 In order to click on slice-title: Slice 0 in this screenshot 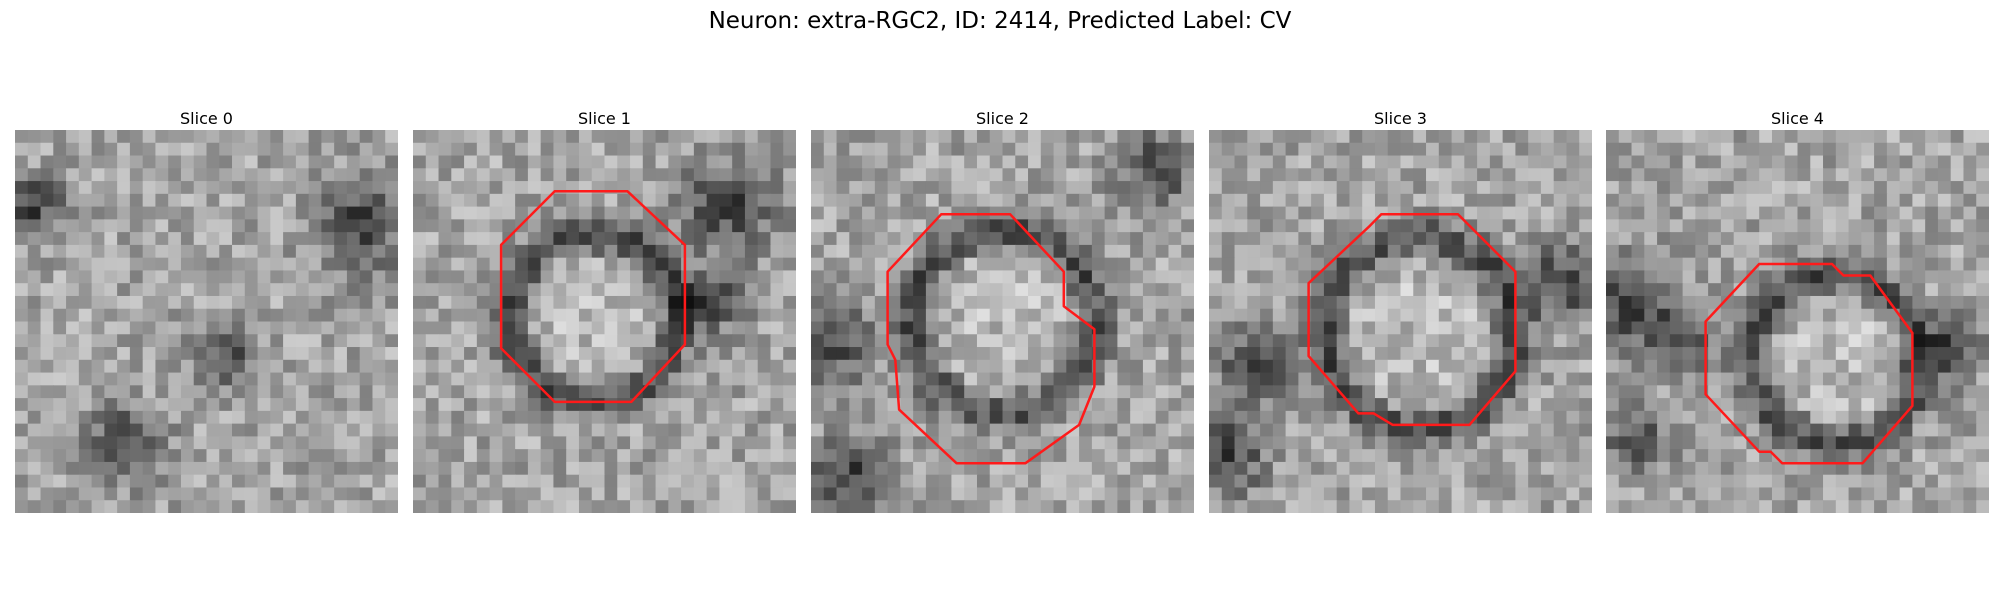, I will do `click(206, 118)`.